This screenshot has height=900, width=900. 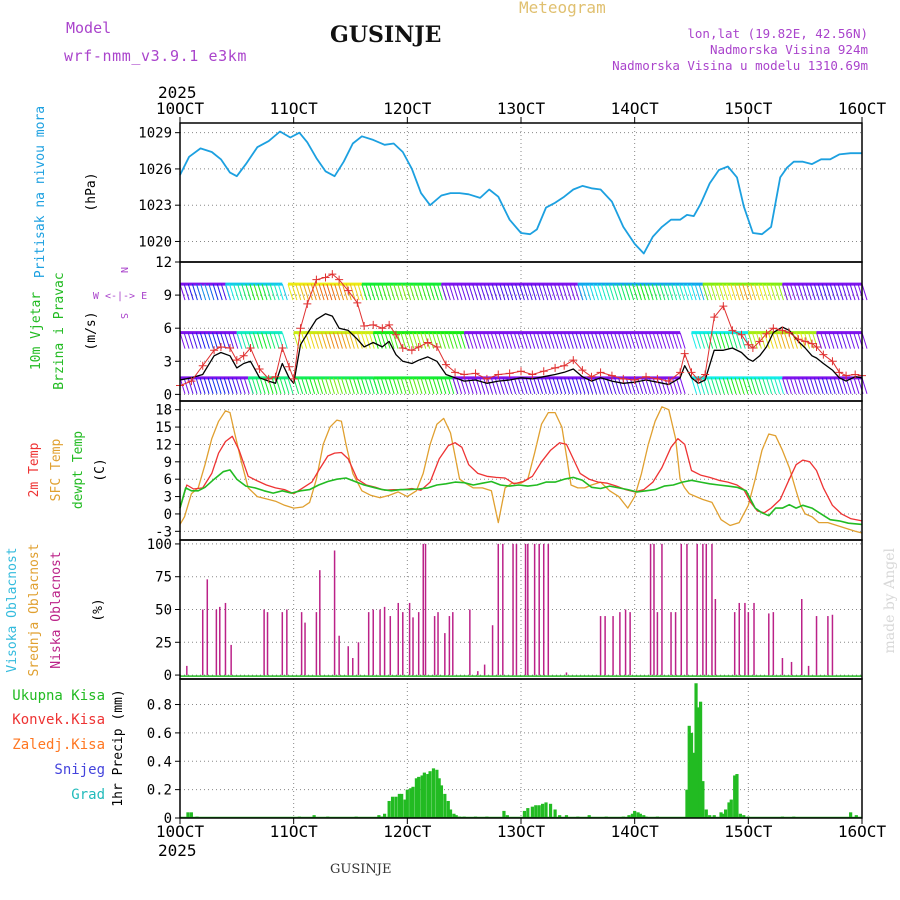 I want to click on x-tick-label-bottom: 16OCT, so click(x=862, y=831).